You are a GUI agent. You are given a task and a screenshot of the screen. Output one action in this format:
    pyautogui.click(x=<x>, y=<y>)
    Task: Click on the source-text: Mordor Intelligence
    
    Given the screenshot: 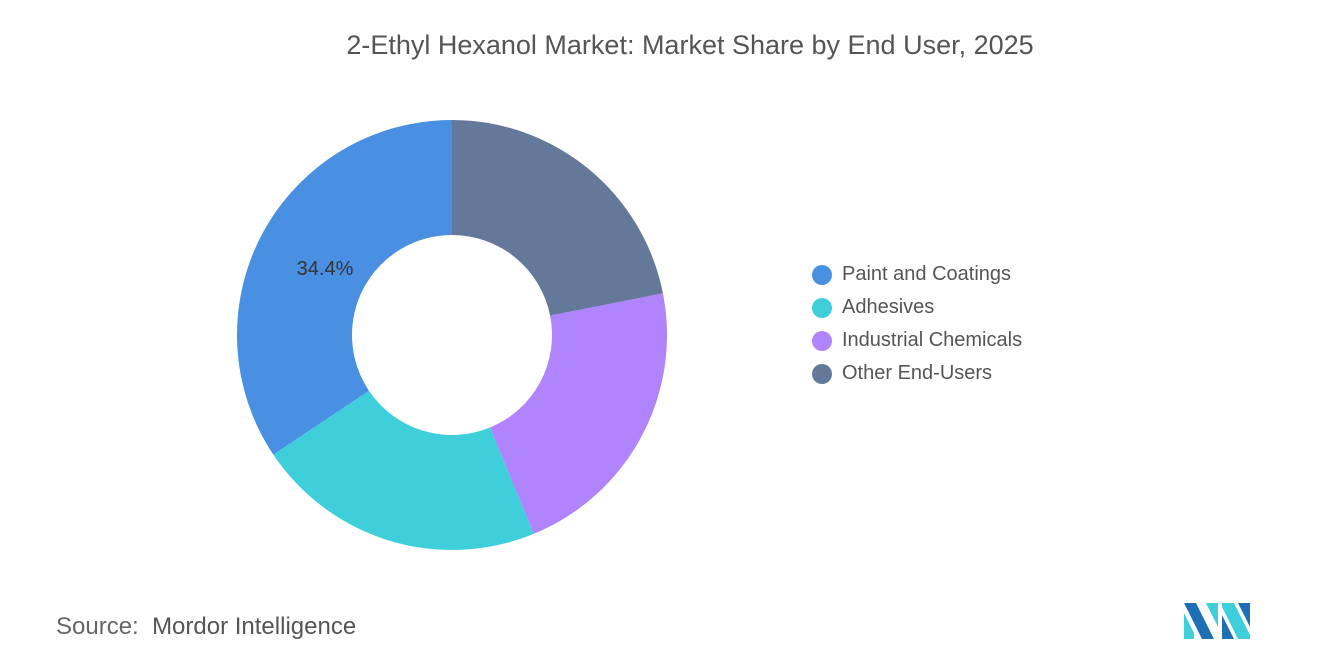 What is the action you would take?
    pyautogui.click(x=254, y=626)
    